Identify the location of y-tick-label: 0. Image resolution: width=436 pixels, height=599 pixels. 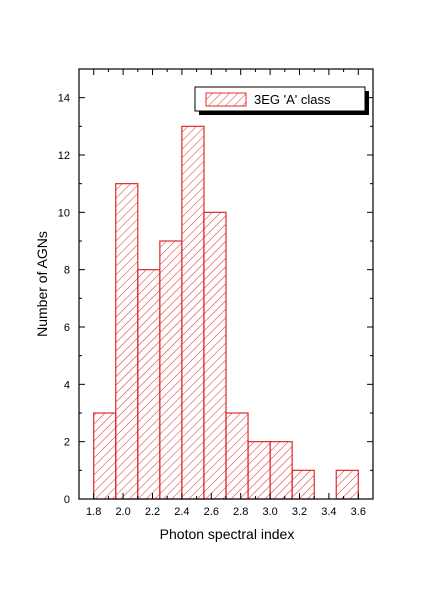
(67, 500).